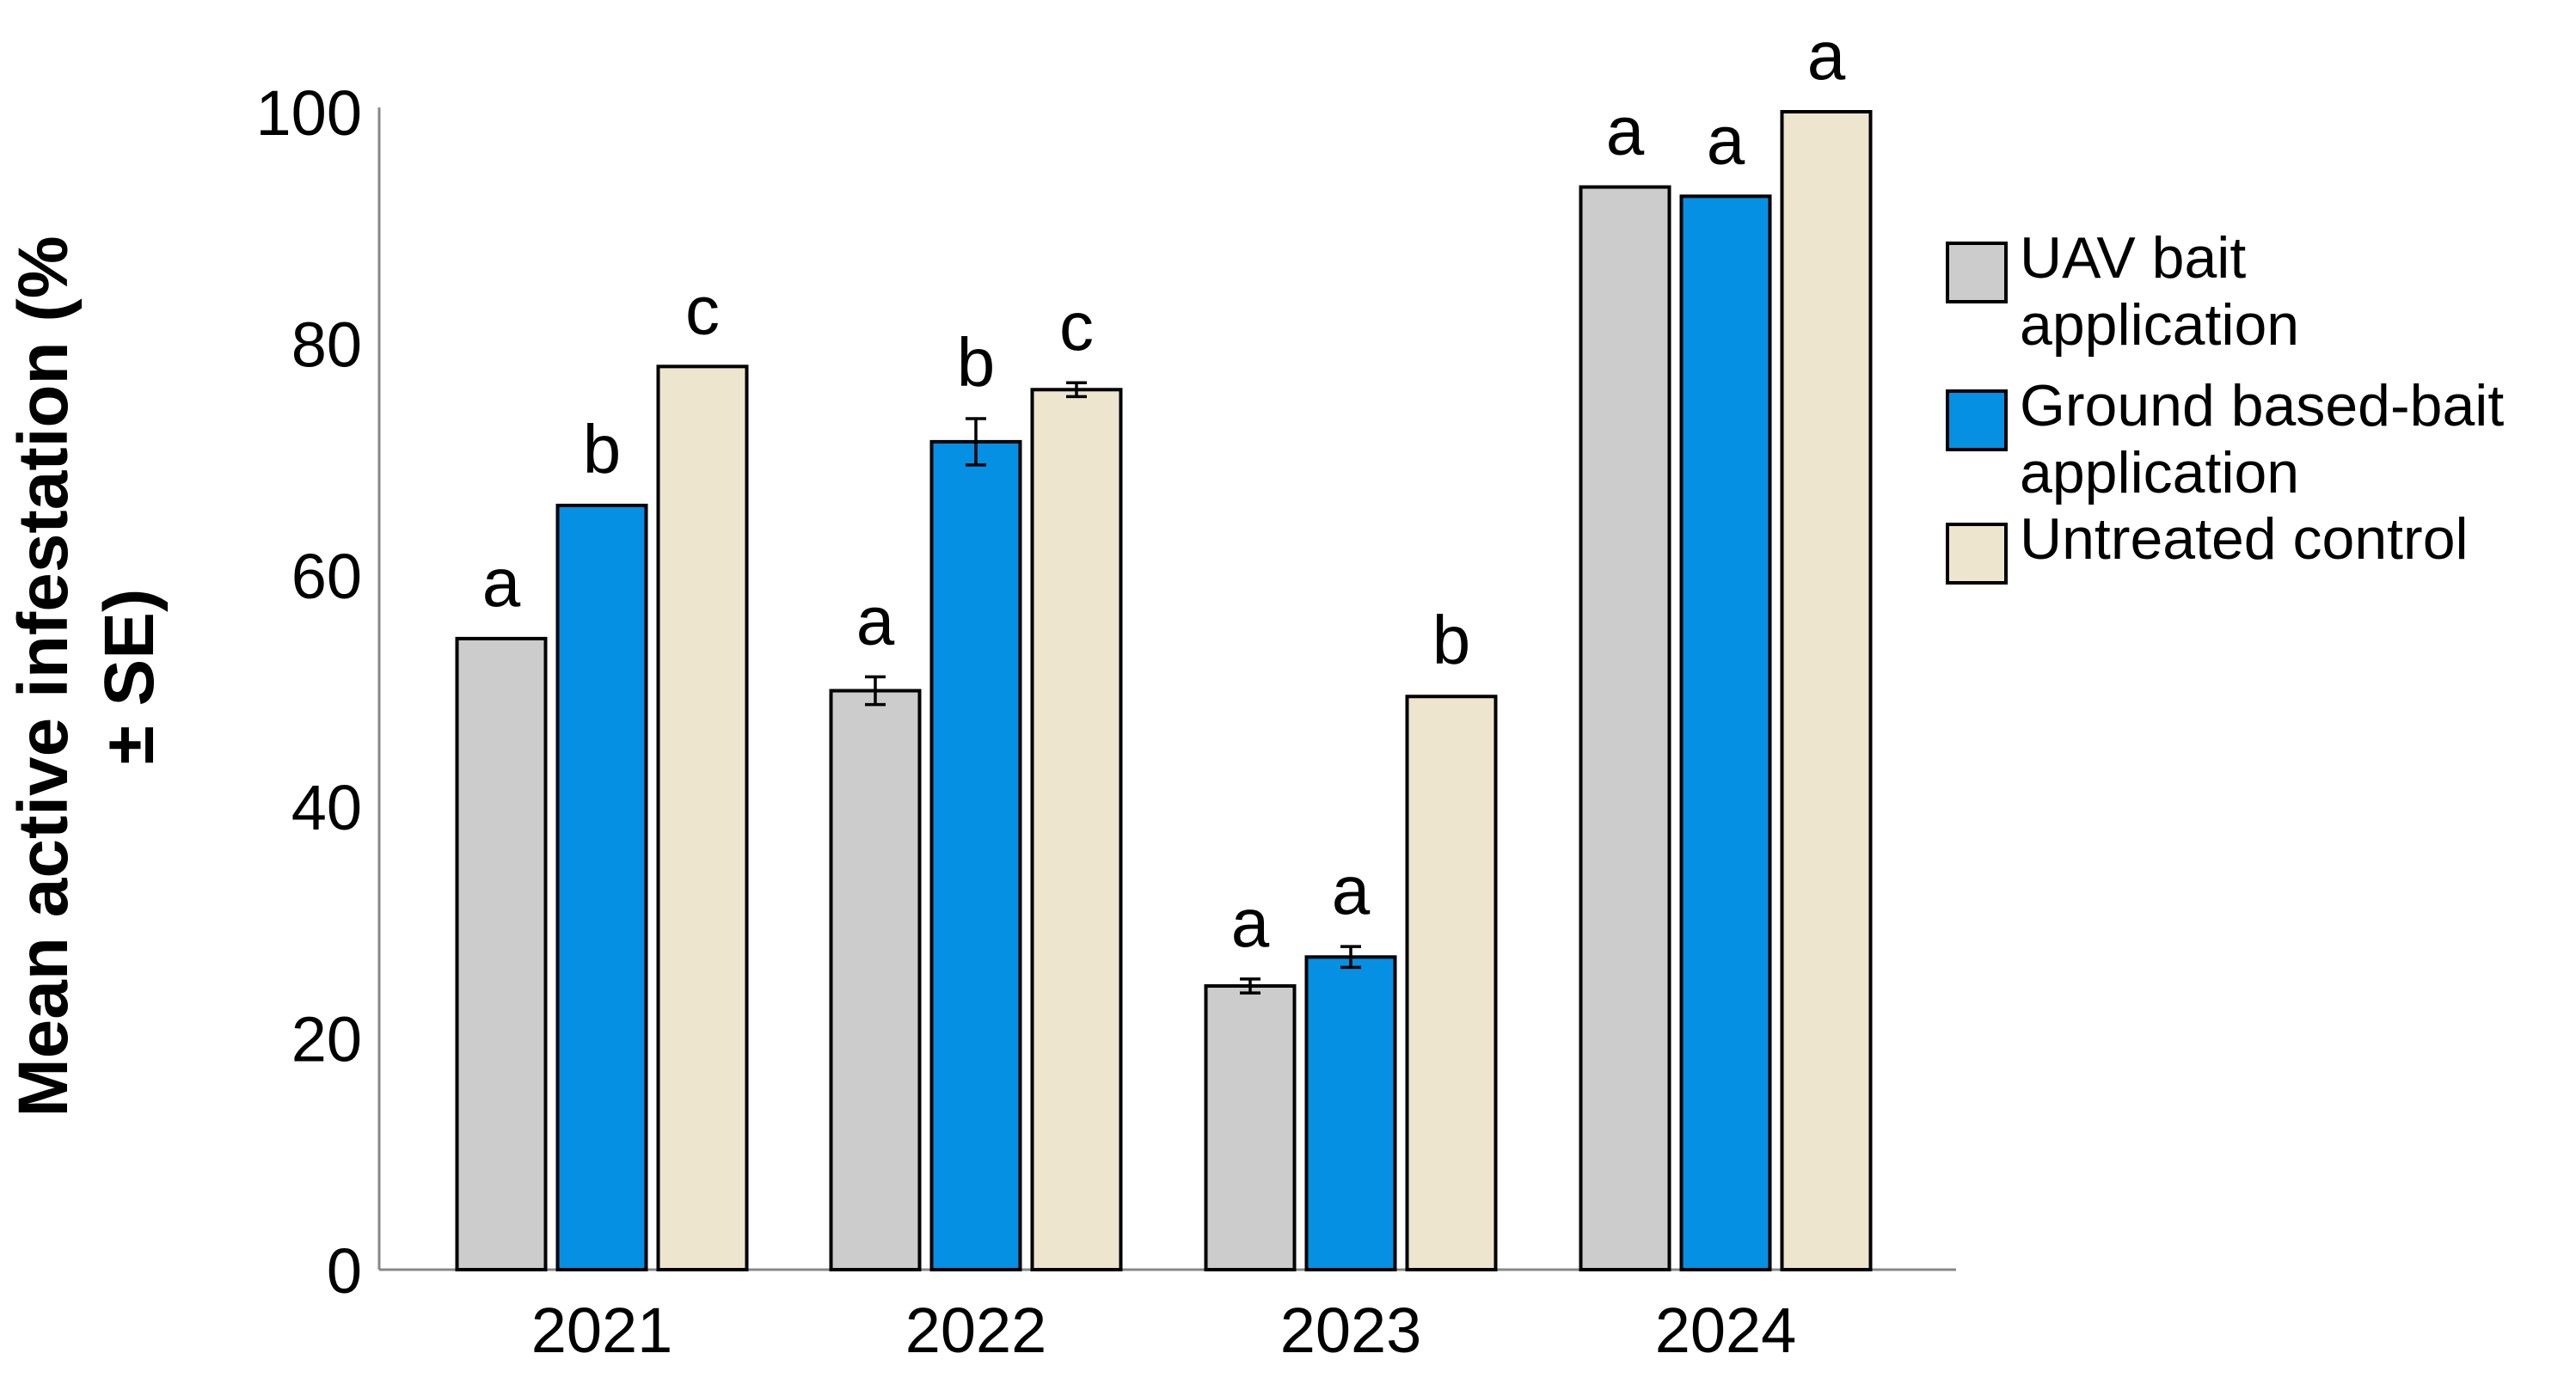  What do you see at coordinates (1726, 1330) in the screenshot?
I see `x-tick-label: 2024` at bounding box center [1726, 1330].